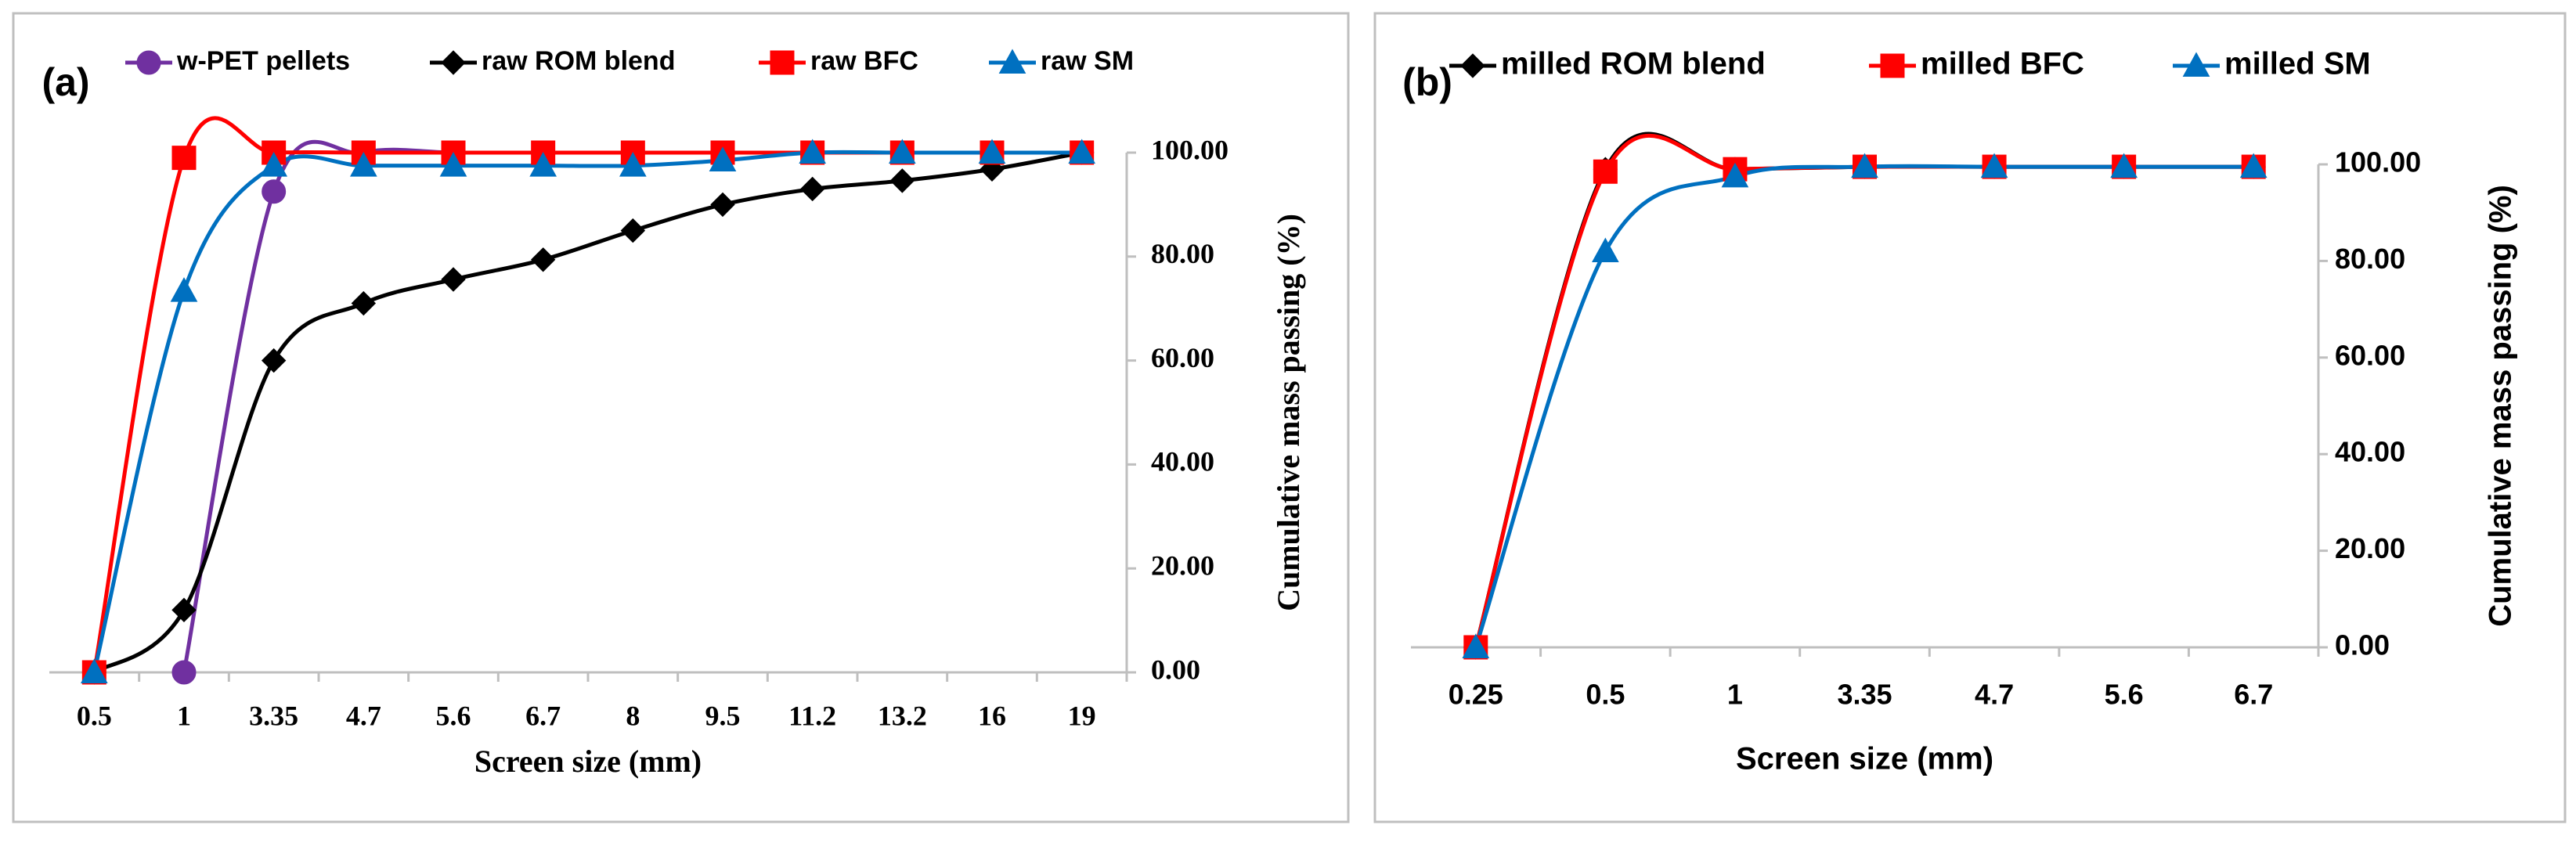 This screenshot has width=2576, height=843. I want to click on legend-label: milled SM, so click(2297, 64).